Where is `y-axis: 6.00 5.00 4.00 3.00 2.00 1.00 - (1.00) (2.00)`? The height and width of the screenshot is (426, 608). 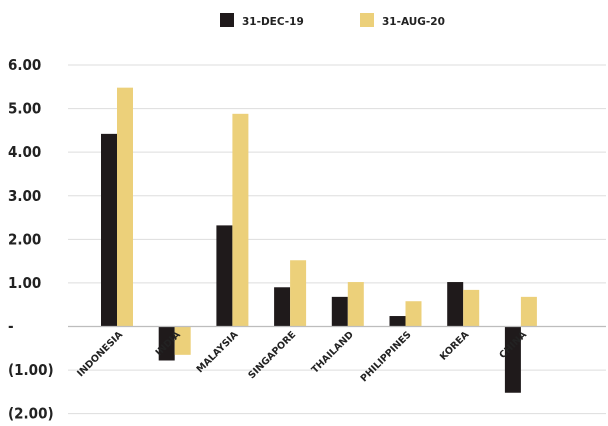 y-axis: 6.00 5.00 4.00 3.00 2.00 1.00 - (1.00) (2.00) is located at coordinates (31, 239).